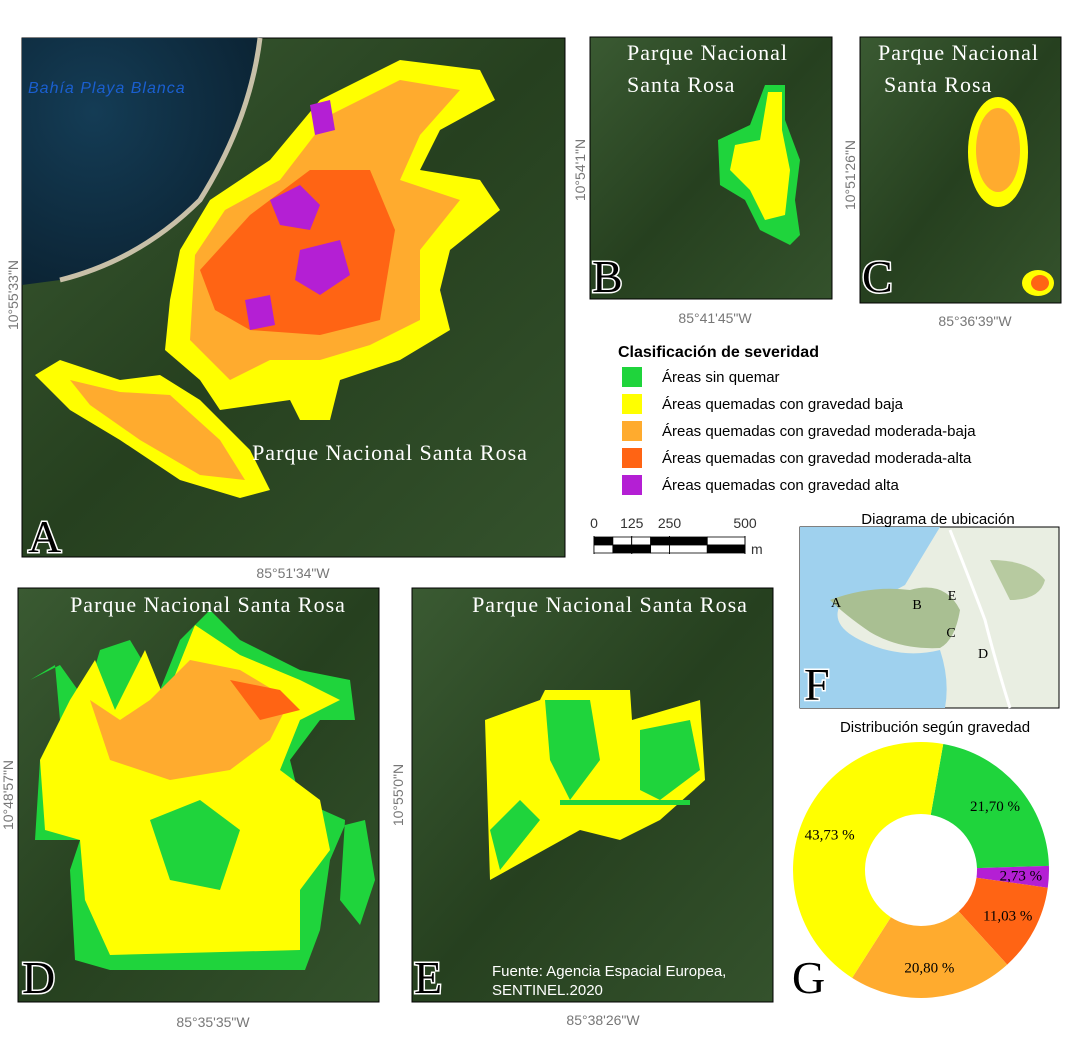 Image resolution: width=1091 pixels, height=1043 pixels. What do you see at coordinates (850, 175) in the screenshot?
I see `latitude-label: 10°51'26"N` at bounding box center [850, 175].